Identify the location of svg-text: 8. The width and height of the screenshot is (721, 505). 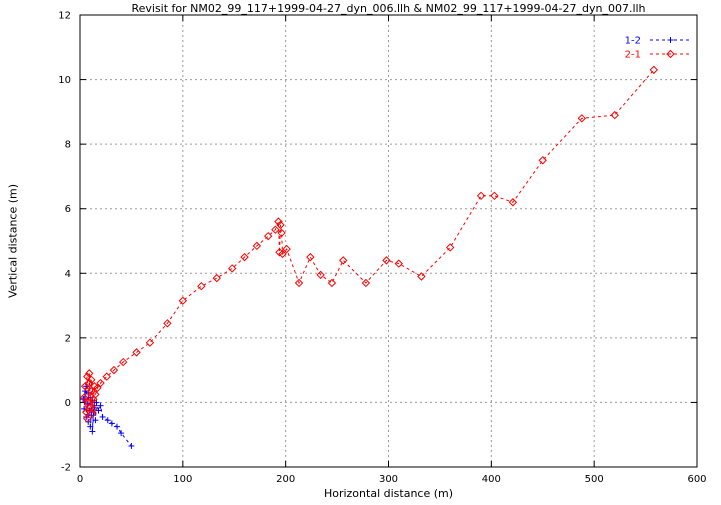
(68, 145).